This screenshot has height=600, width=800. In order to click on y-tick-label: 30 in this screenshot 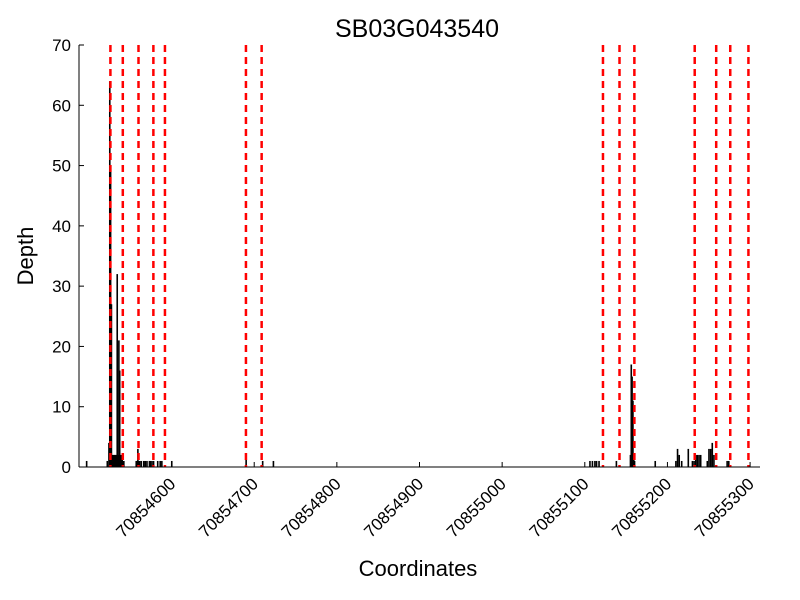, I will do `click(61, 286)`.